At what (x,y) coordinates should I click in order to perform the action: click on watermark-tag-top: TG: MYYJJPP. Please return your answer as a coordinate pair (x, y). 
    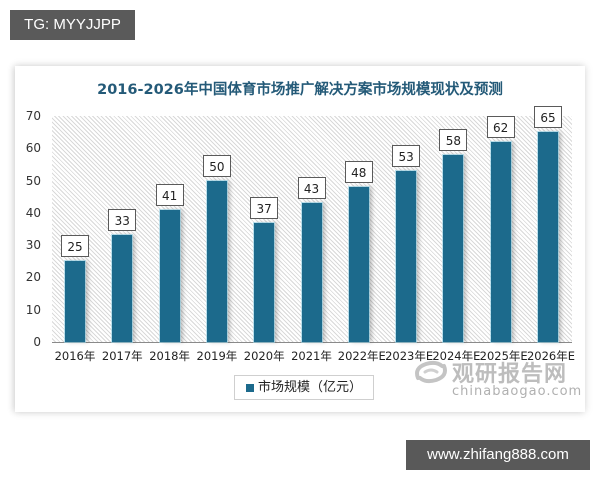
    Looking at the image, I should click on (72, 25).